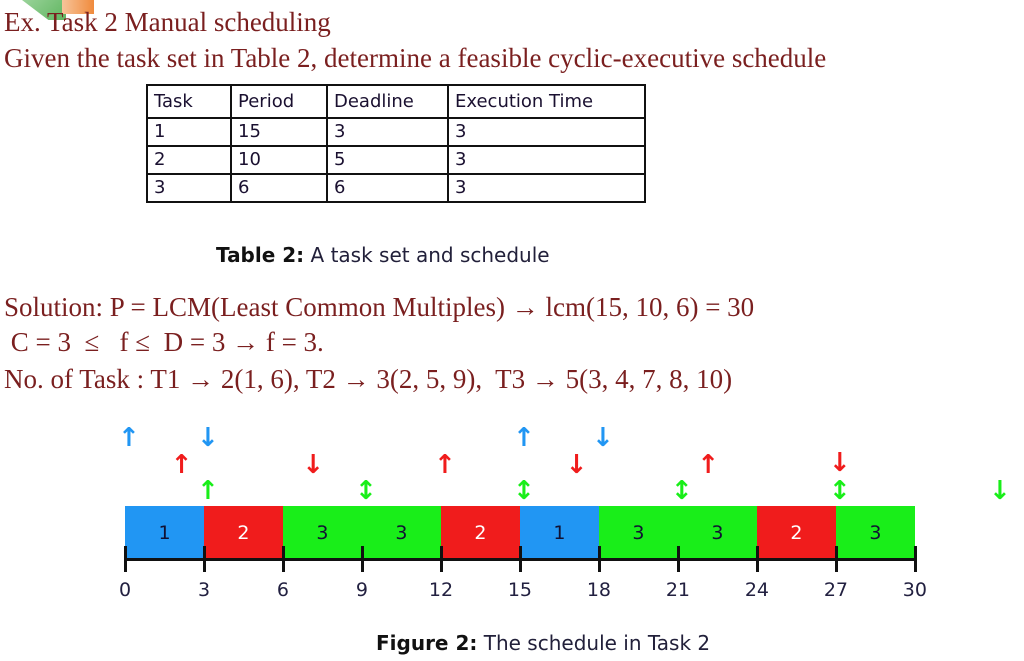 This screenshot has height=661, width=1024. What do you see at coordinates (678, 590) in the screenshot?
I see `axis-tick-label: 21` at bounding box center [678, 590].